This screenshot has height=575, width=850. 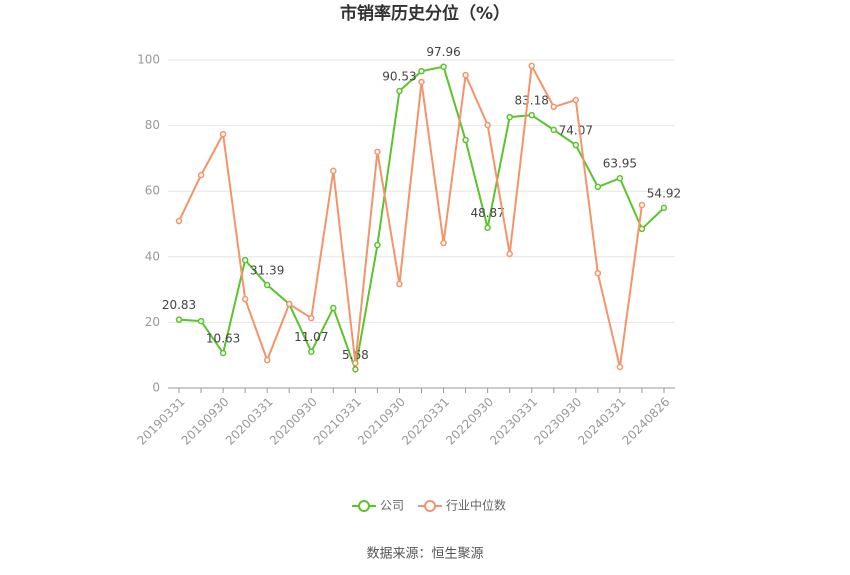 I want to click on data-label: 11.07, so click(x=311, y=337).